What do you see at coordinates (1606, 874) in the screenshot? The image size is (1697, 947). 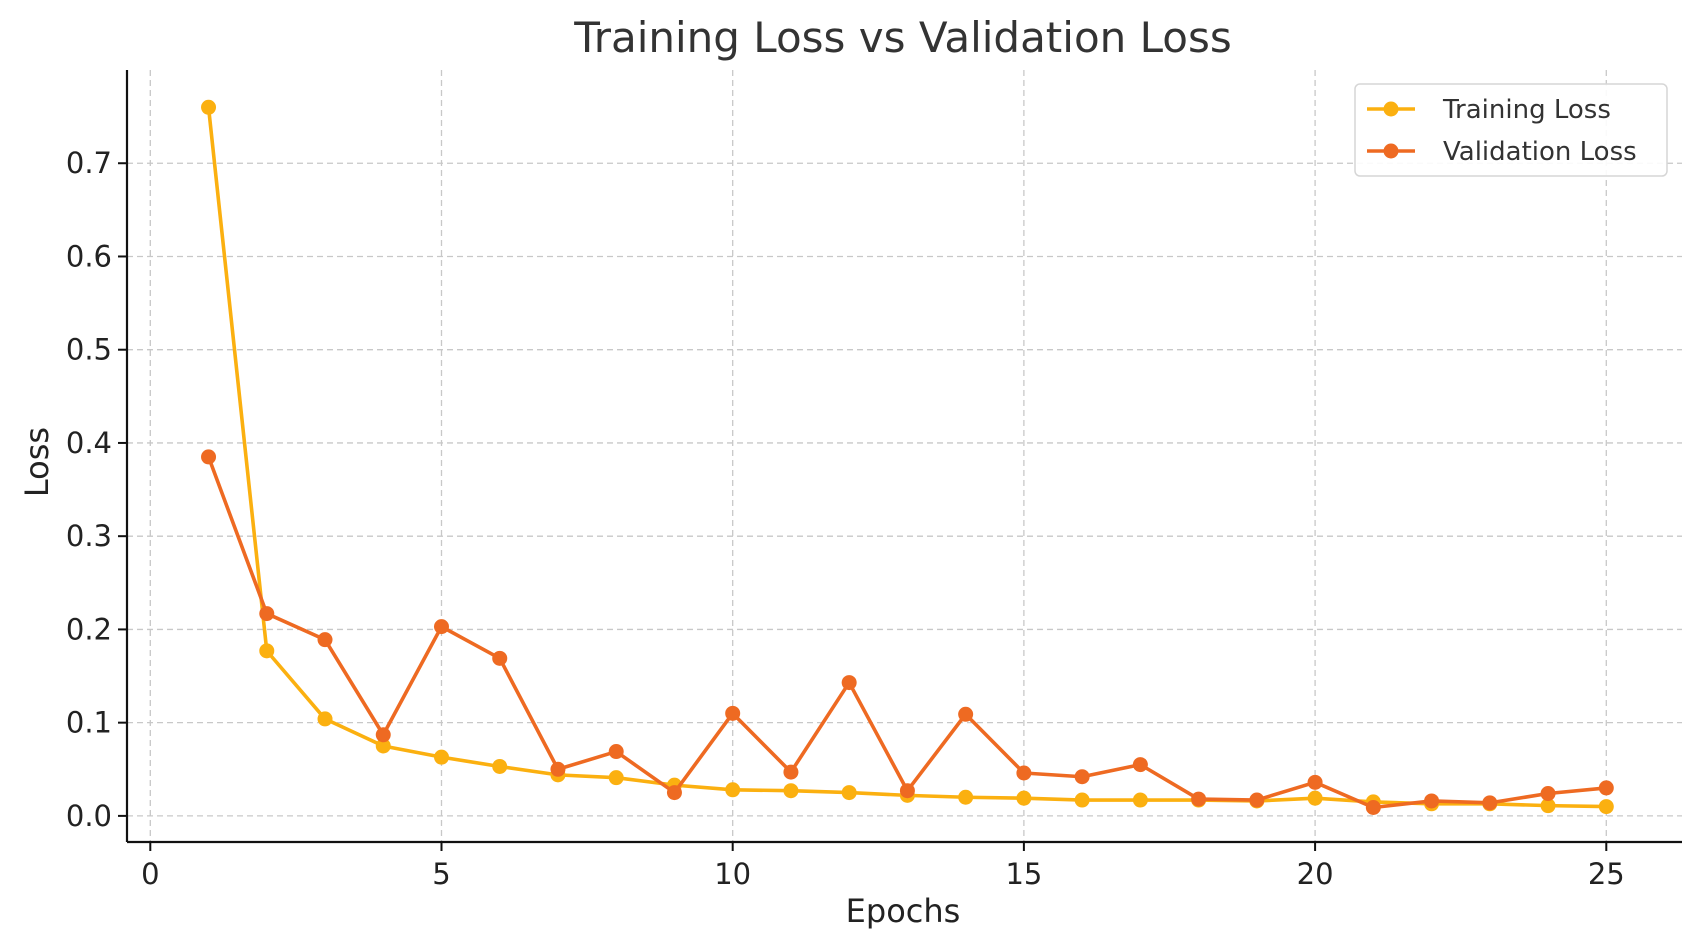 I see `x-tick-label: 25` at bounding box center [1606, 874].